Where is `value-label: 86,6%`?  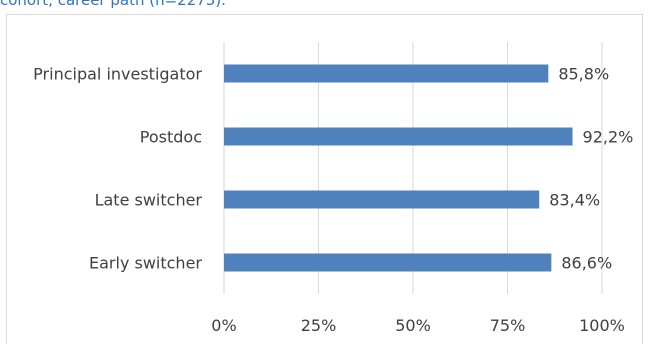 value-label: 86,6% is located at coordinates (586, 263).